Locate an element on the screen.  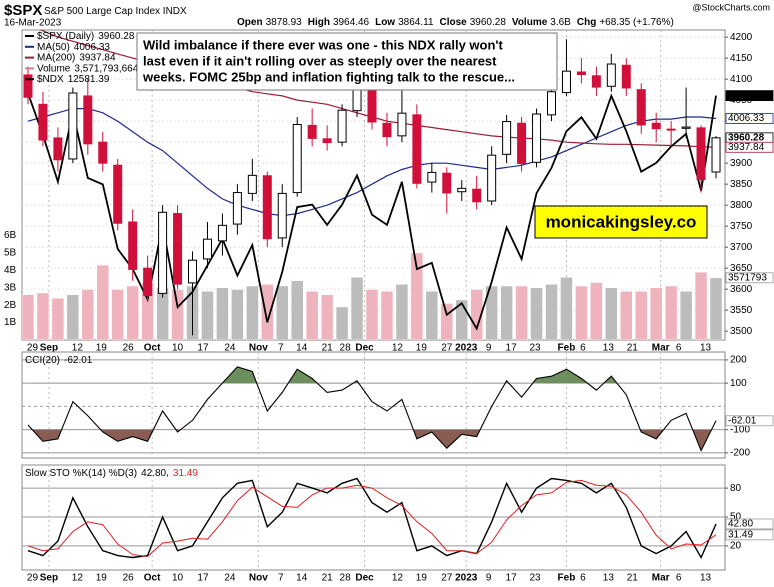
y-tick-label: 3850 is located at coordinates (741, 184).